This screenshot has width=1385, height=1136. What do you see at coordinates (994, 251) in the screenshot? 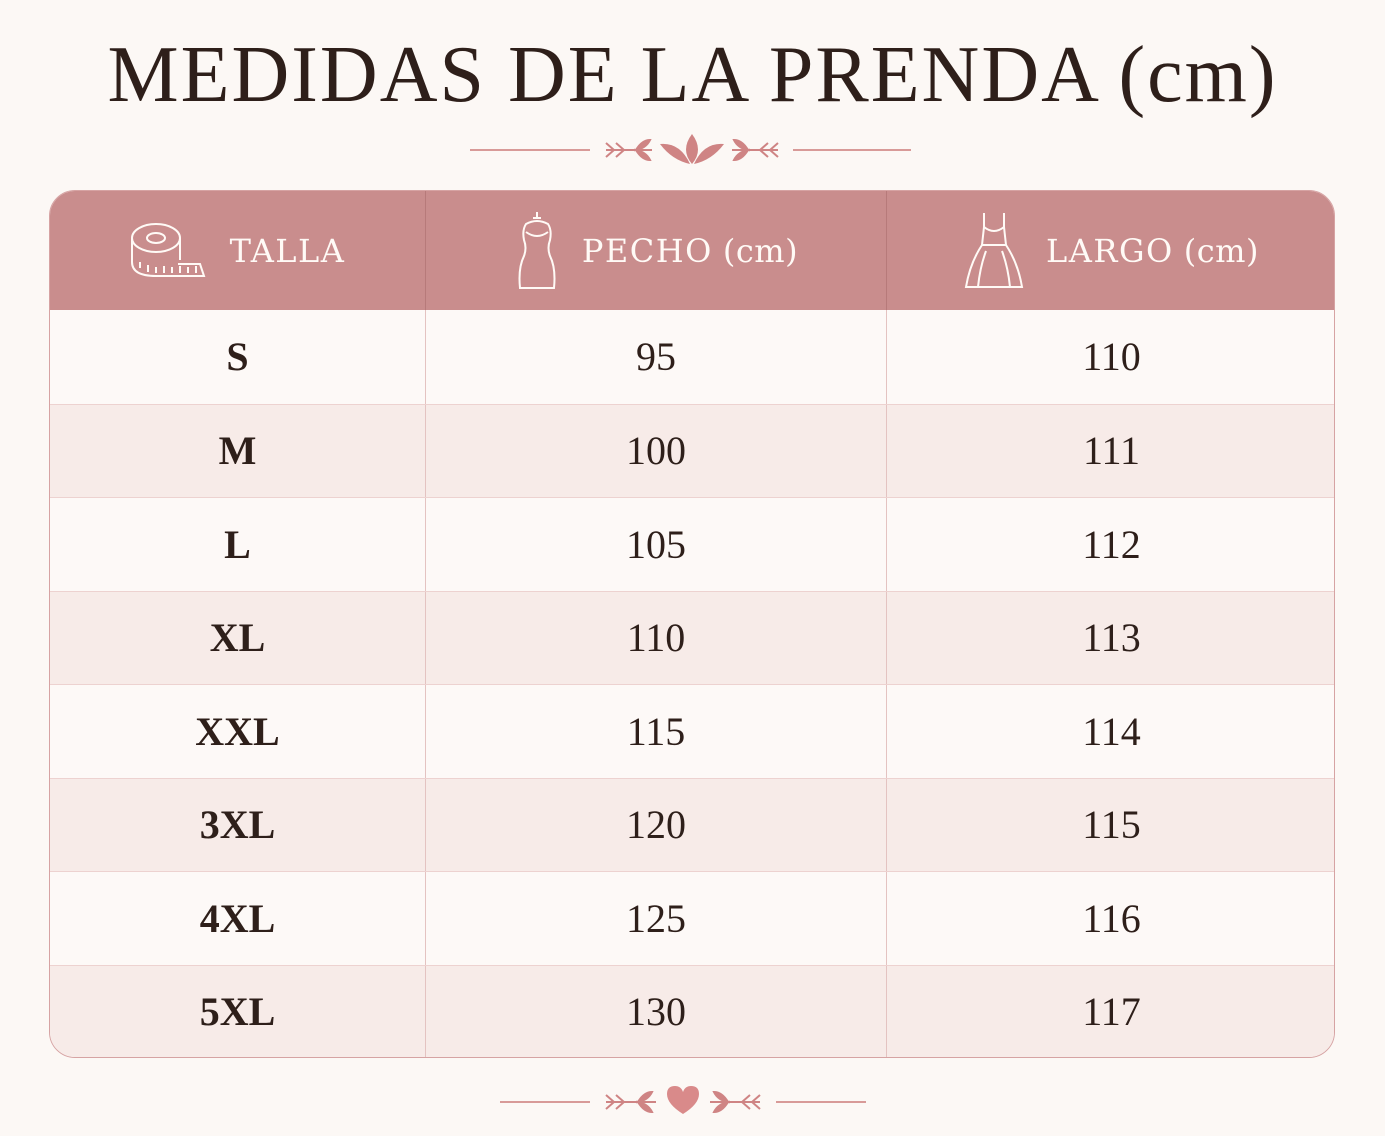
I see `dress-icon` at bounding box center [994, 251].